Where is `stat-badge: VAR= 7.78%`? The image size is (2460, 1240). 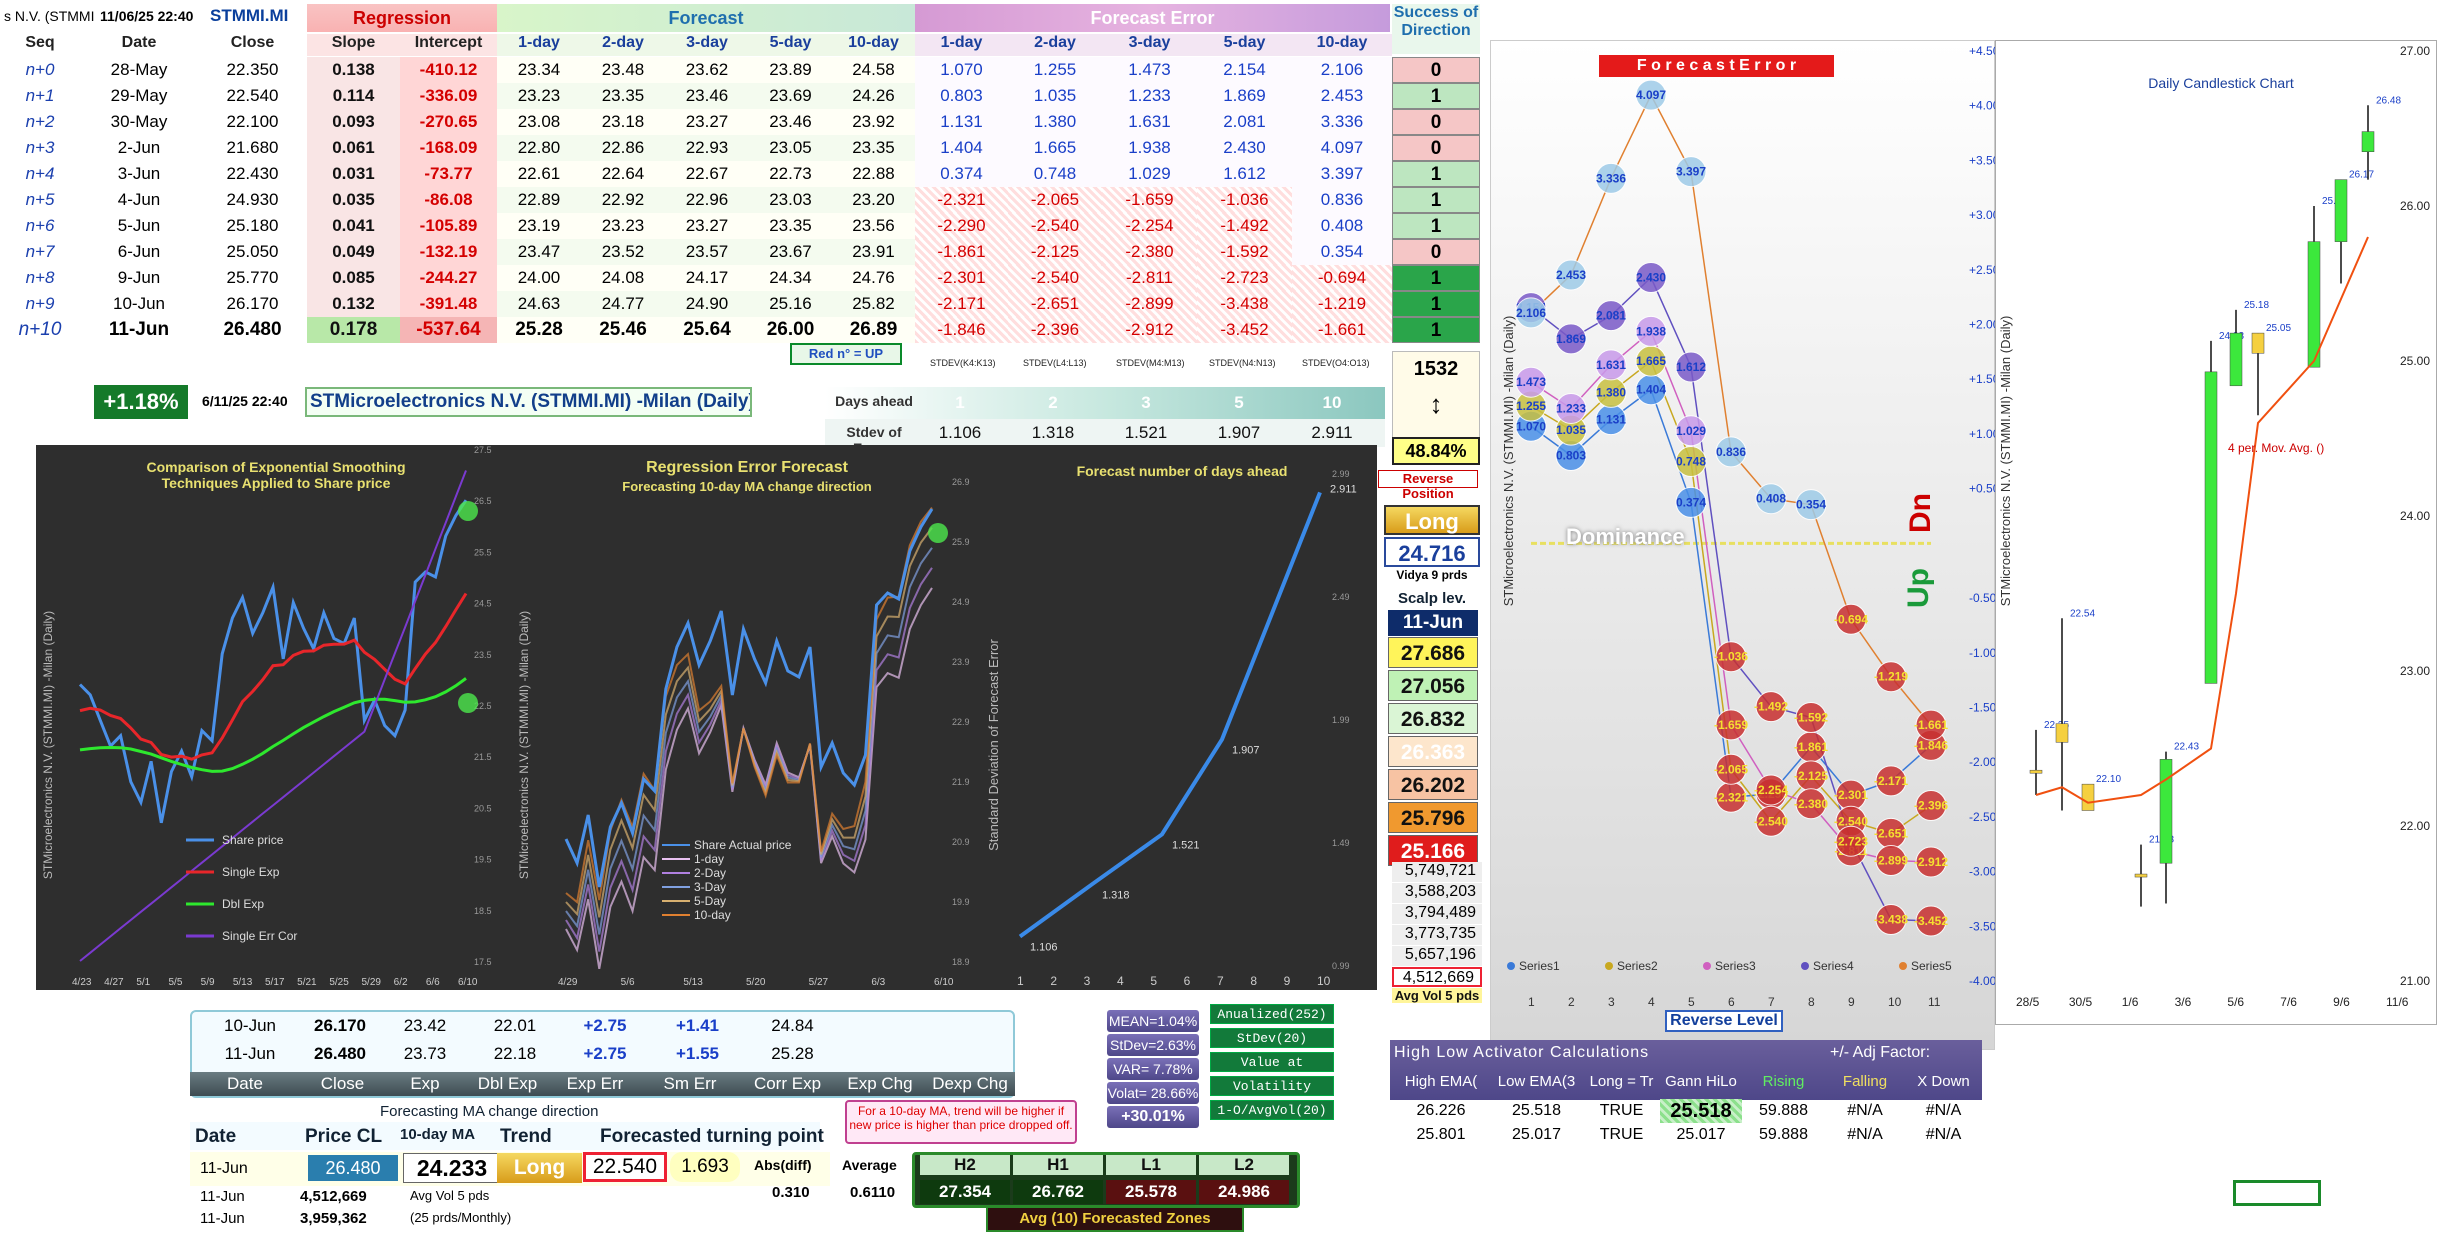
stat-badge: VAR= 7.78% is located at coordinates (1153, 1069).